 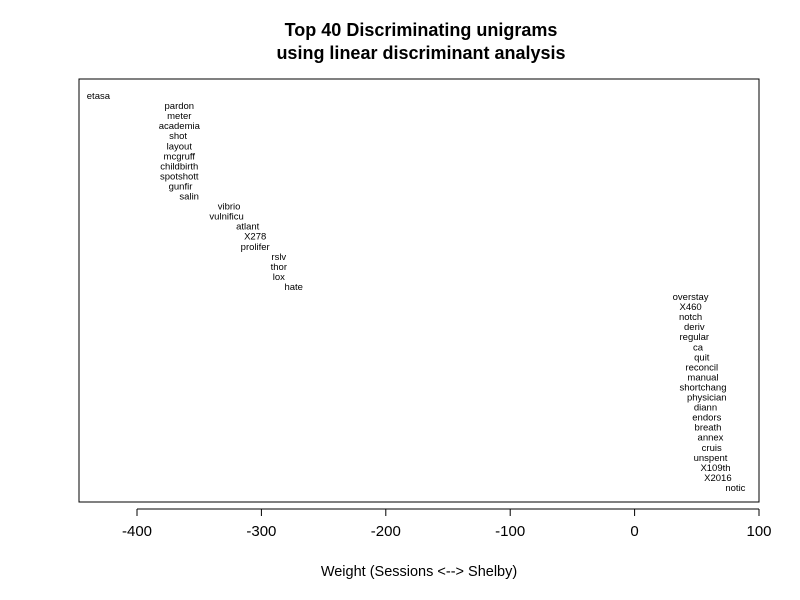 What do you see at coordinates (698, 347) in the screenshot?
I see `word-label: ca` at bounding box center [698, 347].